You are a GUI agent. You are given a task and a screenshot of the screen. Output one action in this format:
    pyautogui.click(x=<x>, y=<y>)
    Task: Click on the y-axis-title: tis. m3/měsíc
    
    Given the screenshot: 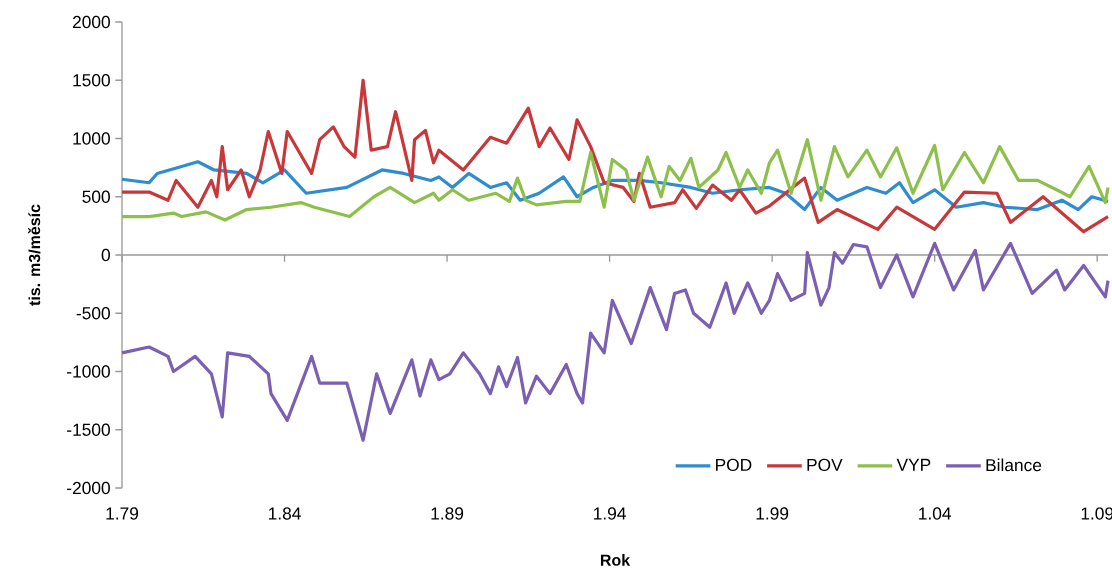 What is the action you would take?
    pyautogui.click(x=34, y=255)
    